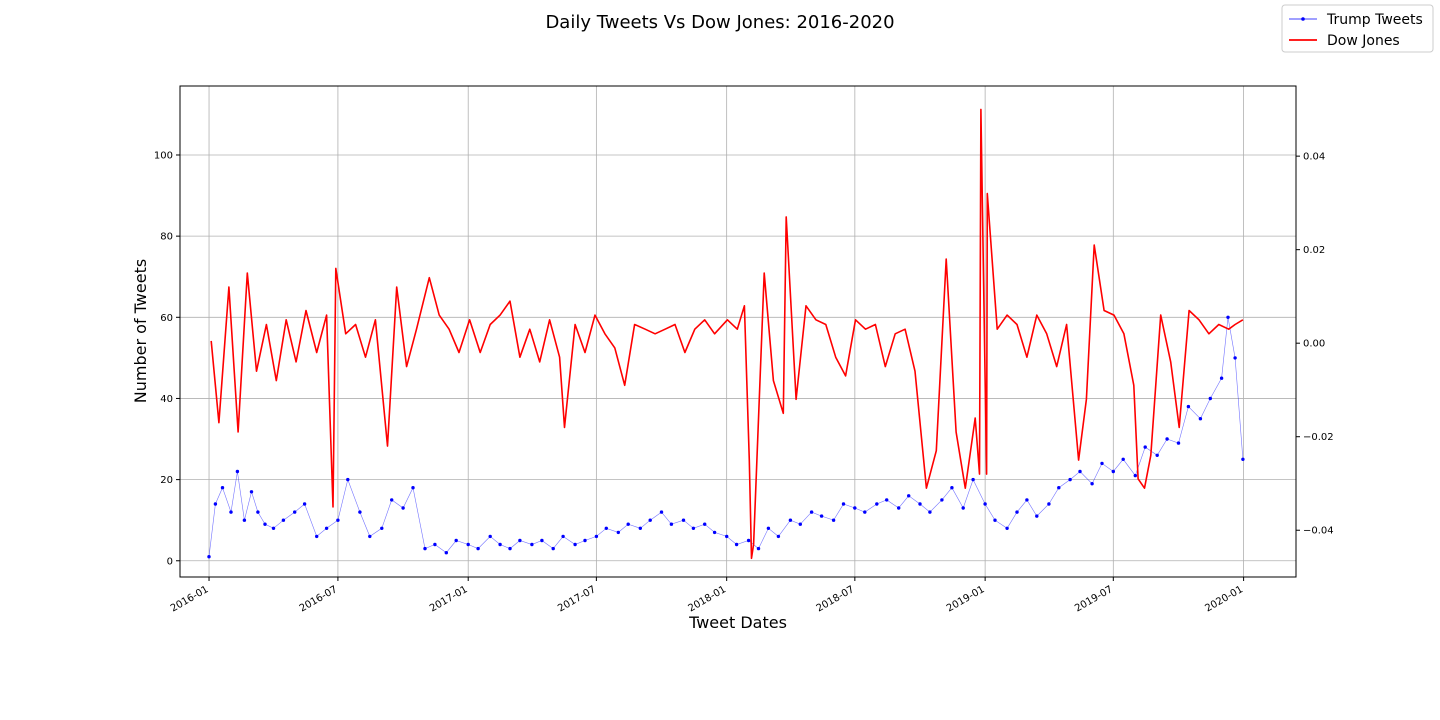 The width and height of the screenshot is (1440, 720). What do you see at coordinates (166, 237) in the screenshot?
I see `y-tick-label: 80` at bounding box center [166, 237].